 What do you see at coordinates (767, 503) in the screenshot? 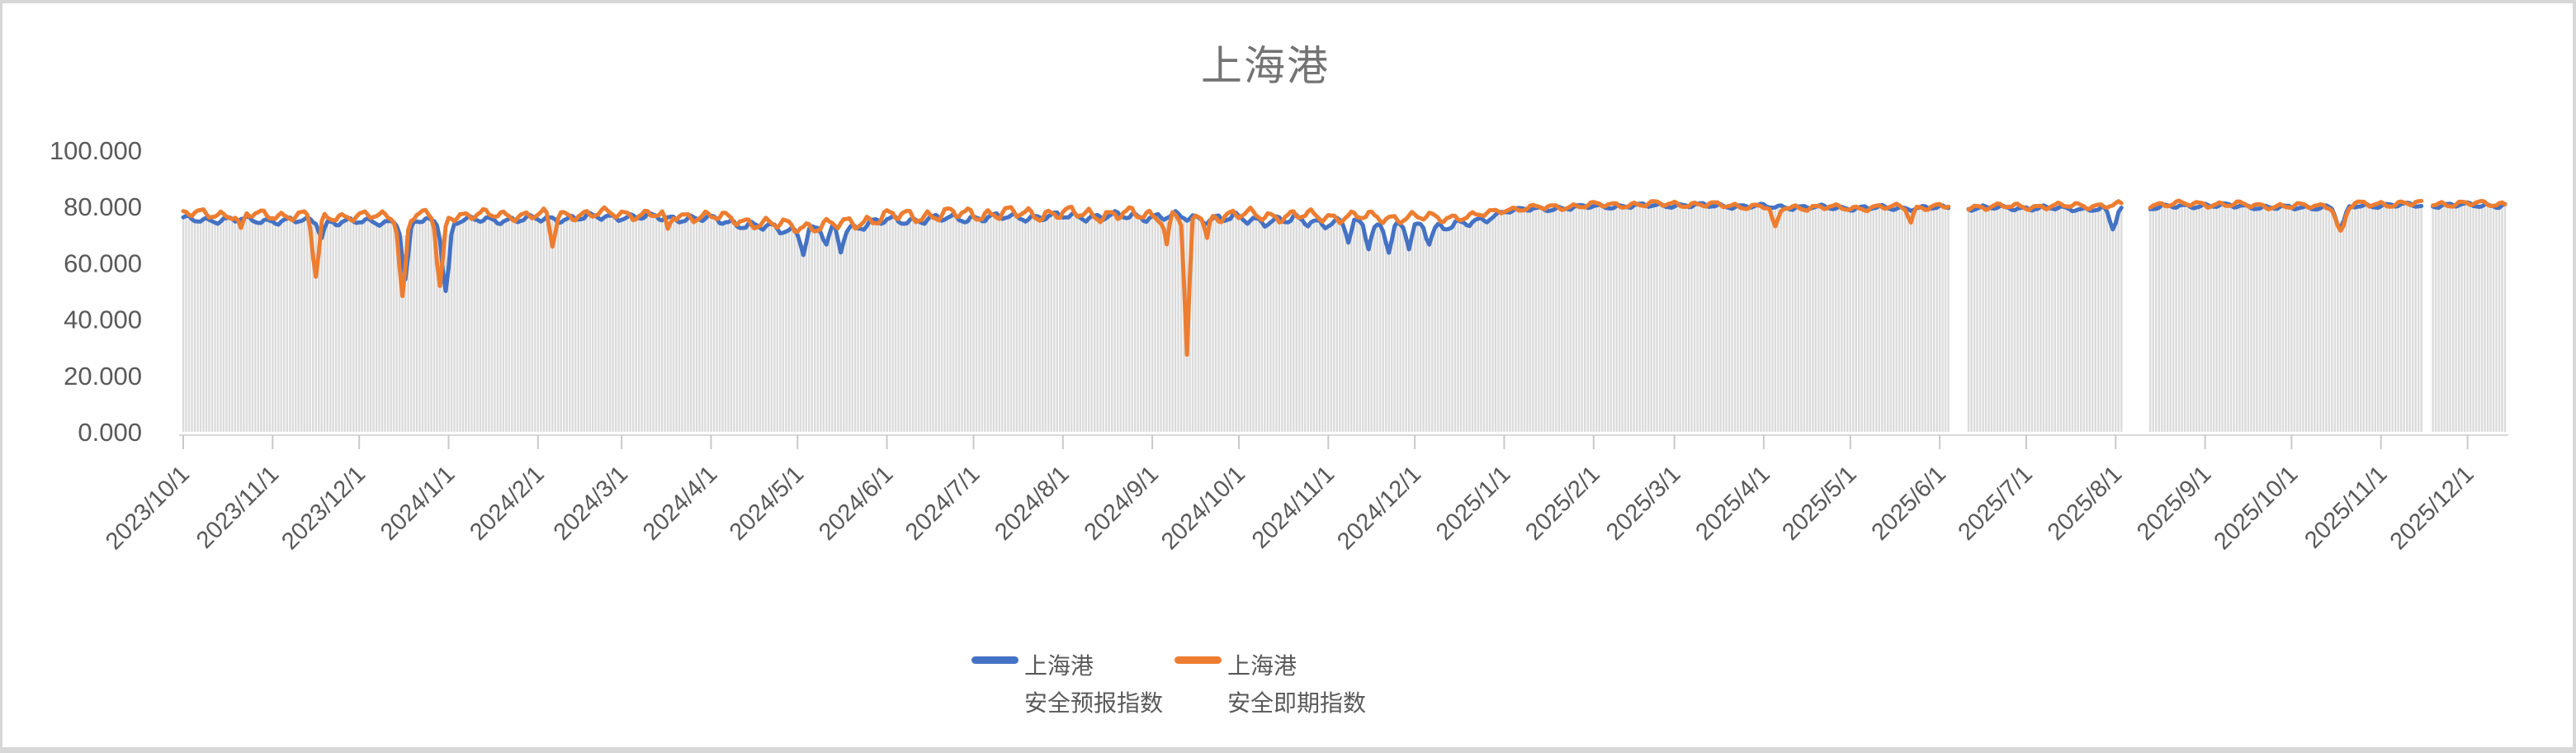
I see `x-axis-label: 2024/5/1` at bounding box center [767, 503].